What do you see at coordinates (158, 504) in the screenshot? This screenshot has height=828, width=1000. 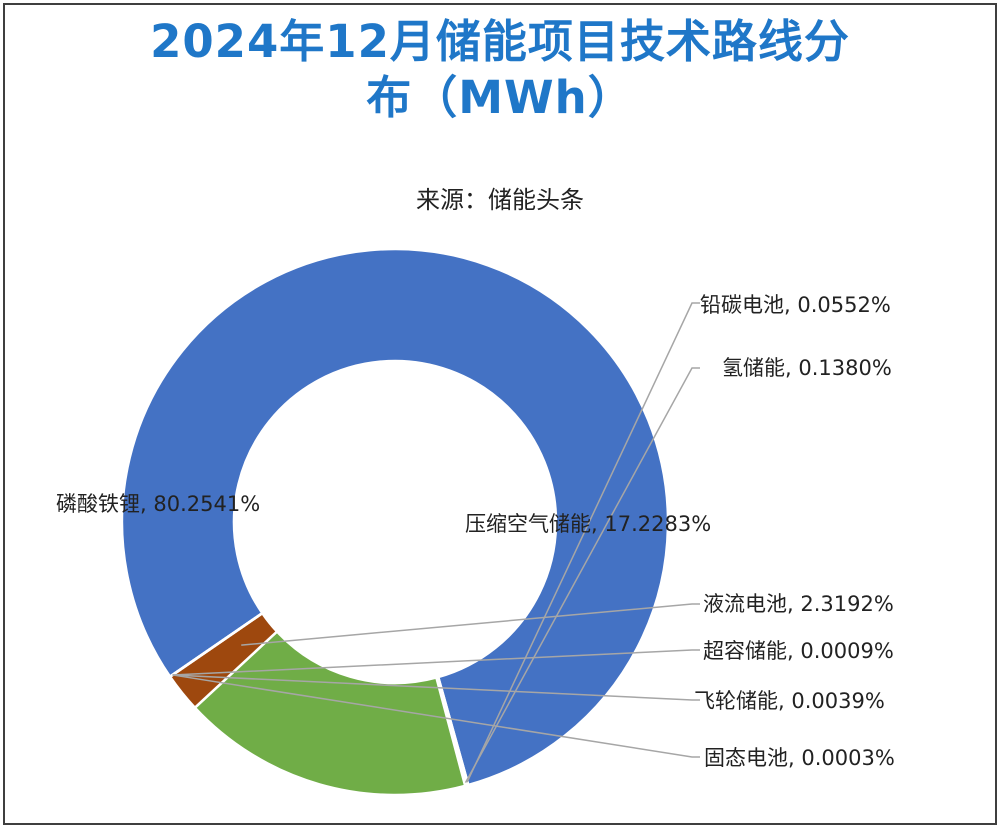 I see `data-label-1: 磷酸铁锂, 80.2541%` at bounding box center [158, 504].